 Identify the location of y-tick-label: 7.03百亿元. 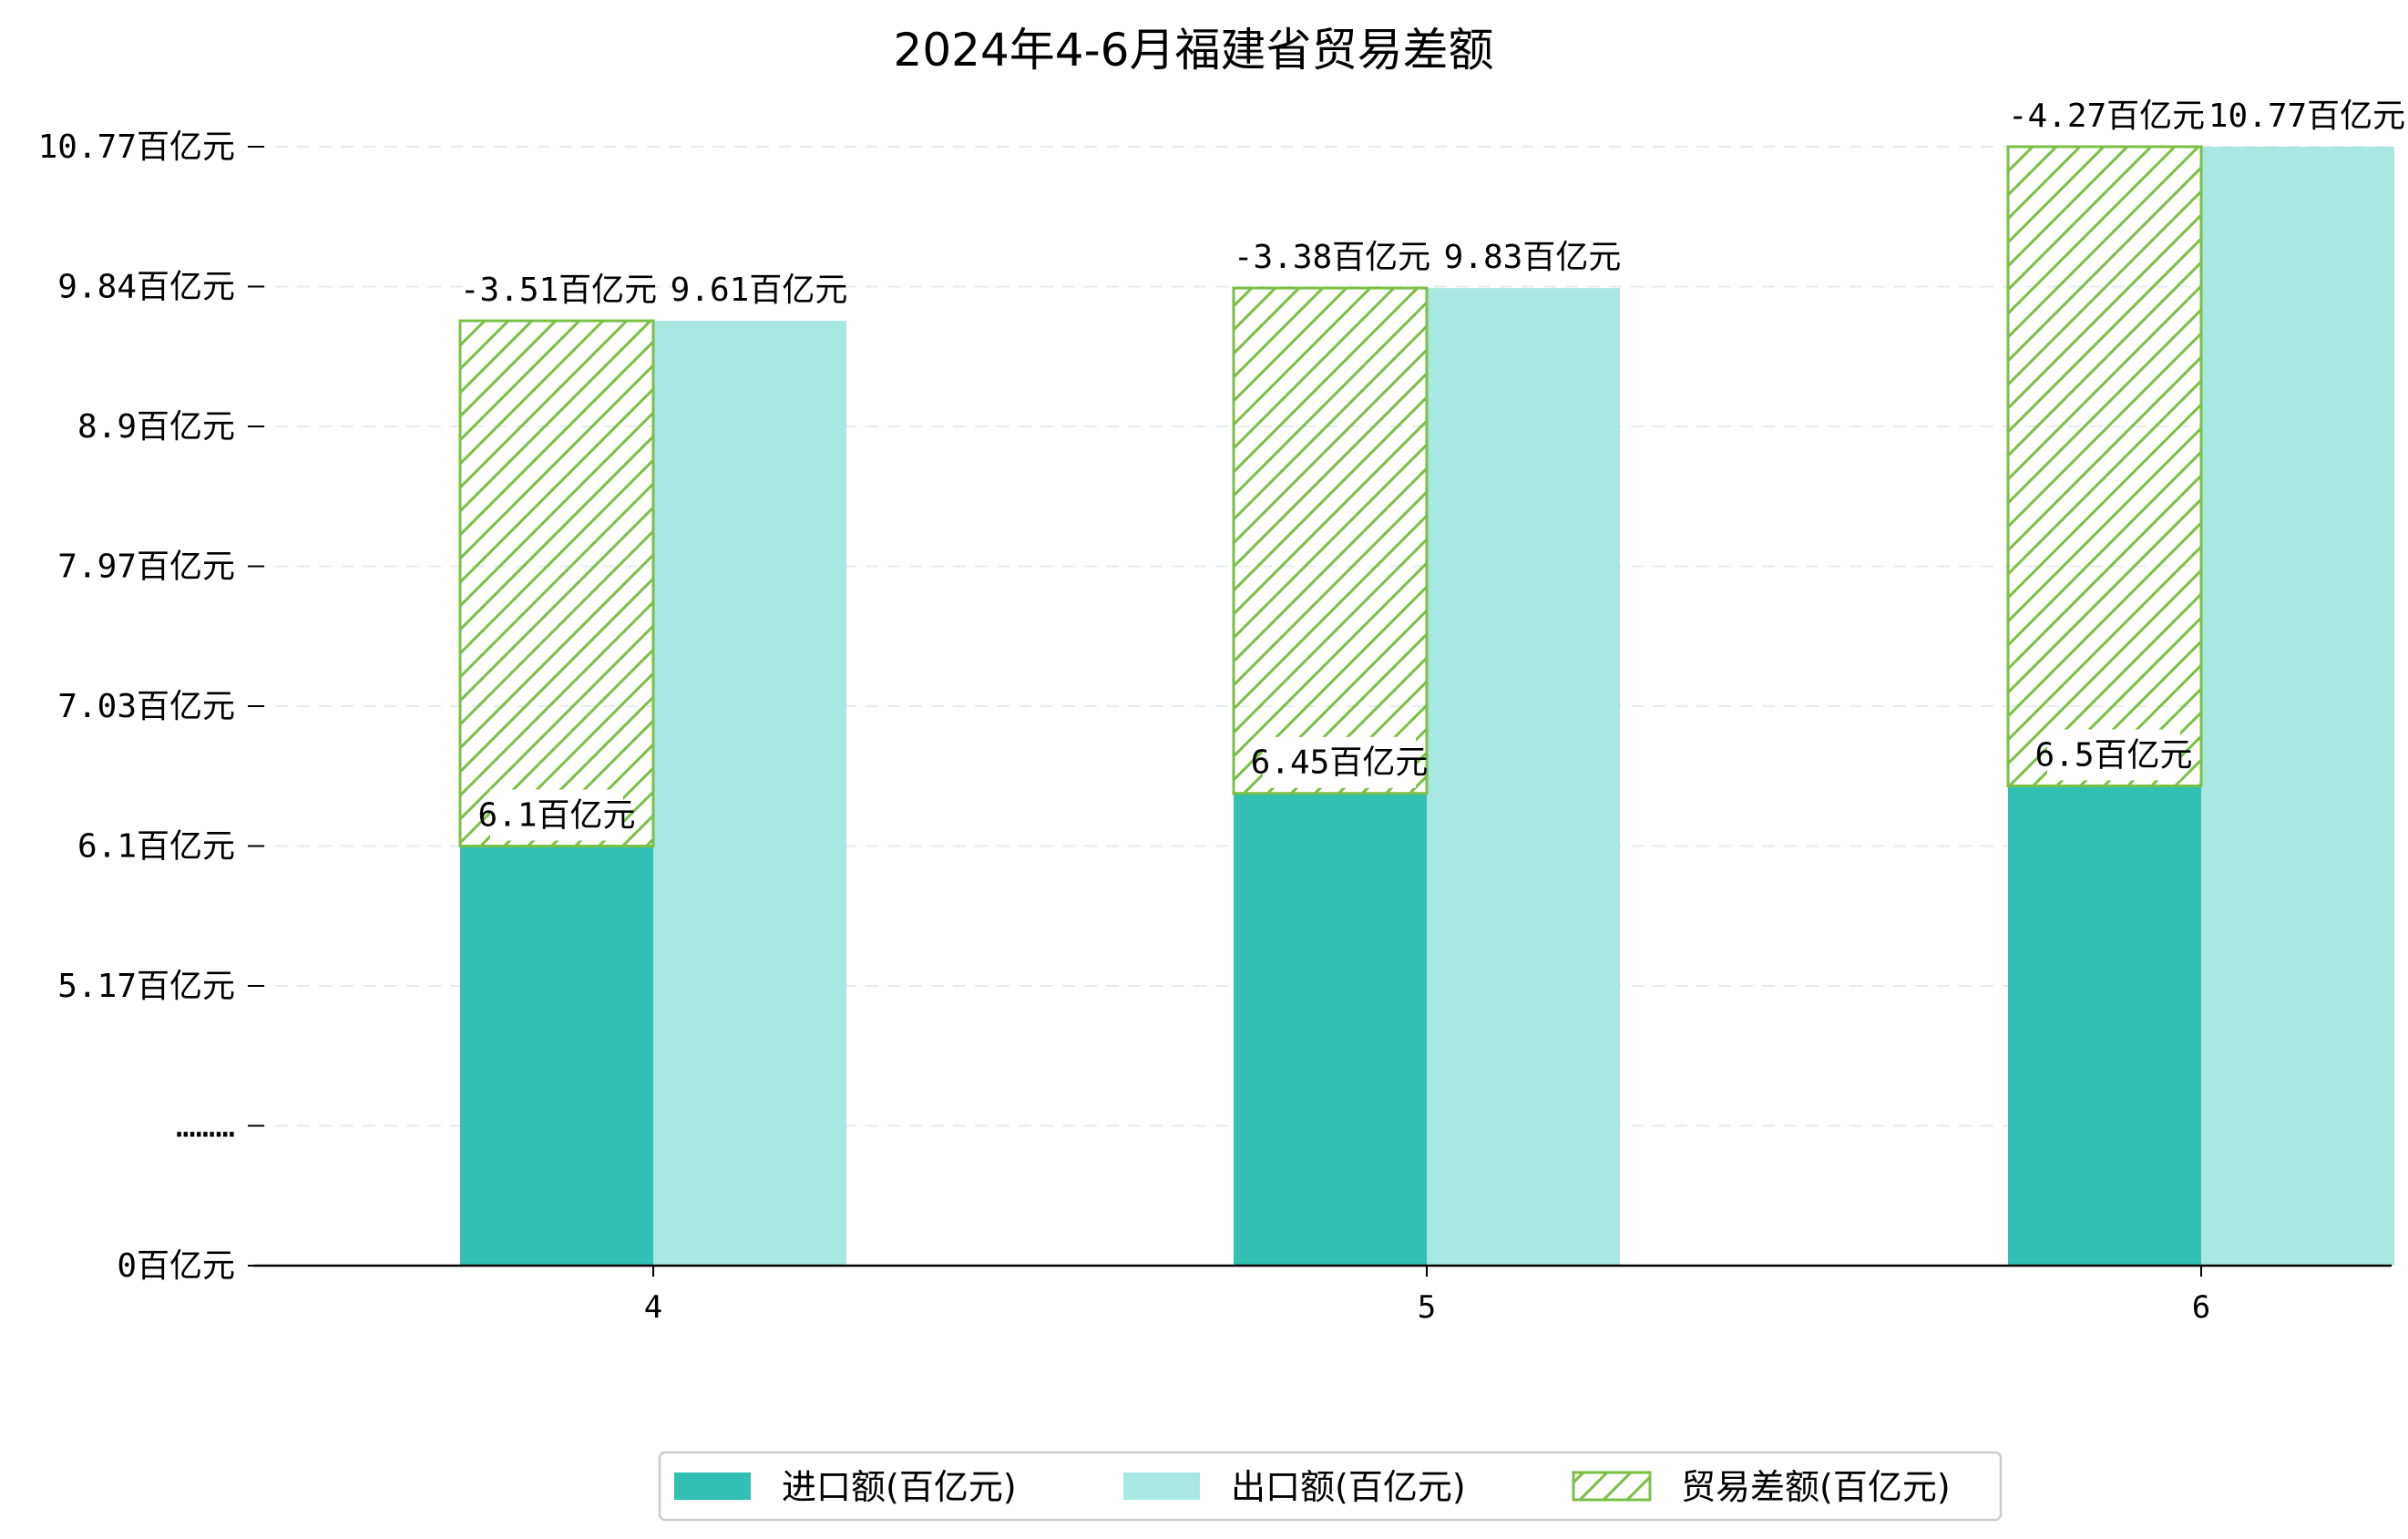
(146, 707).